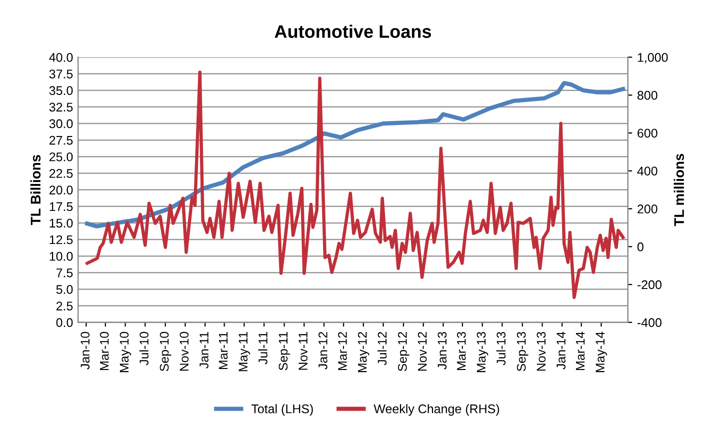 The image size is (716, 427). What do you see at coordinates (352, 31) in the screenshot?
I see `chart-title: Automotive Loans` at bounding box center [352, 31].